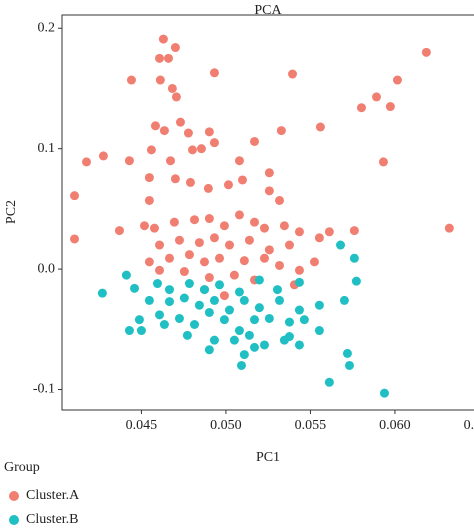 This screenshot has width=474, height=532. I want to click on x-tick-label: 0.045, so click(142, 425).